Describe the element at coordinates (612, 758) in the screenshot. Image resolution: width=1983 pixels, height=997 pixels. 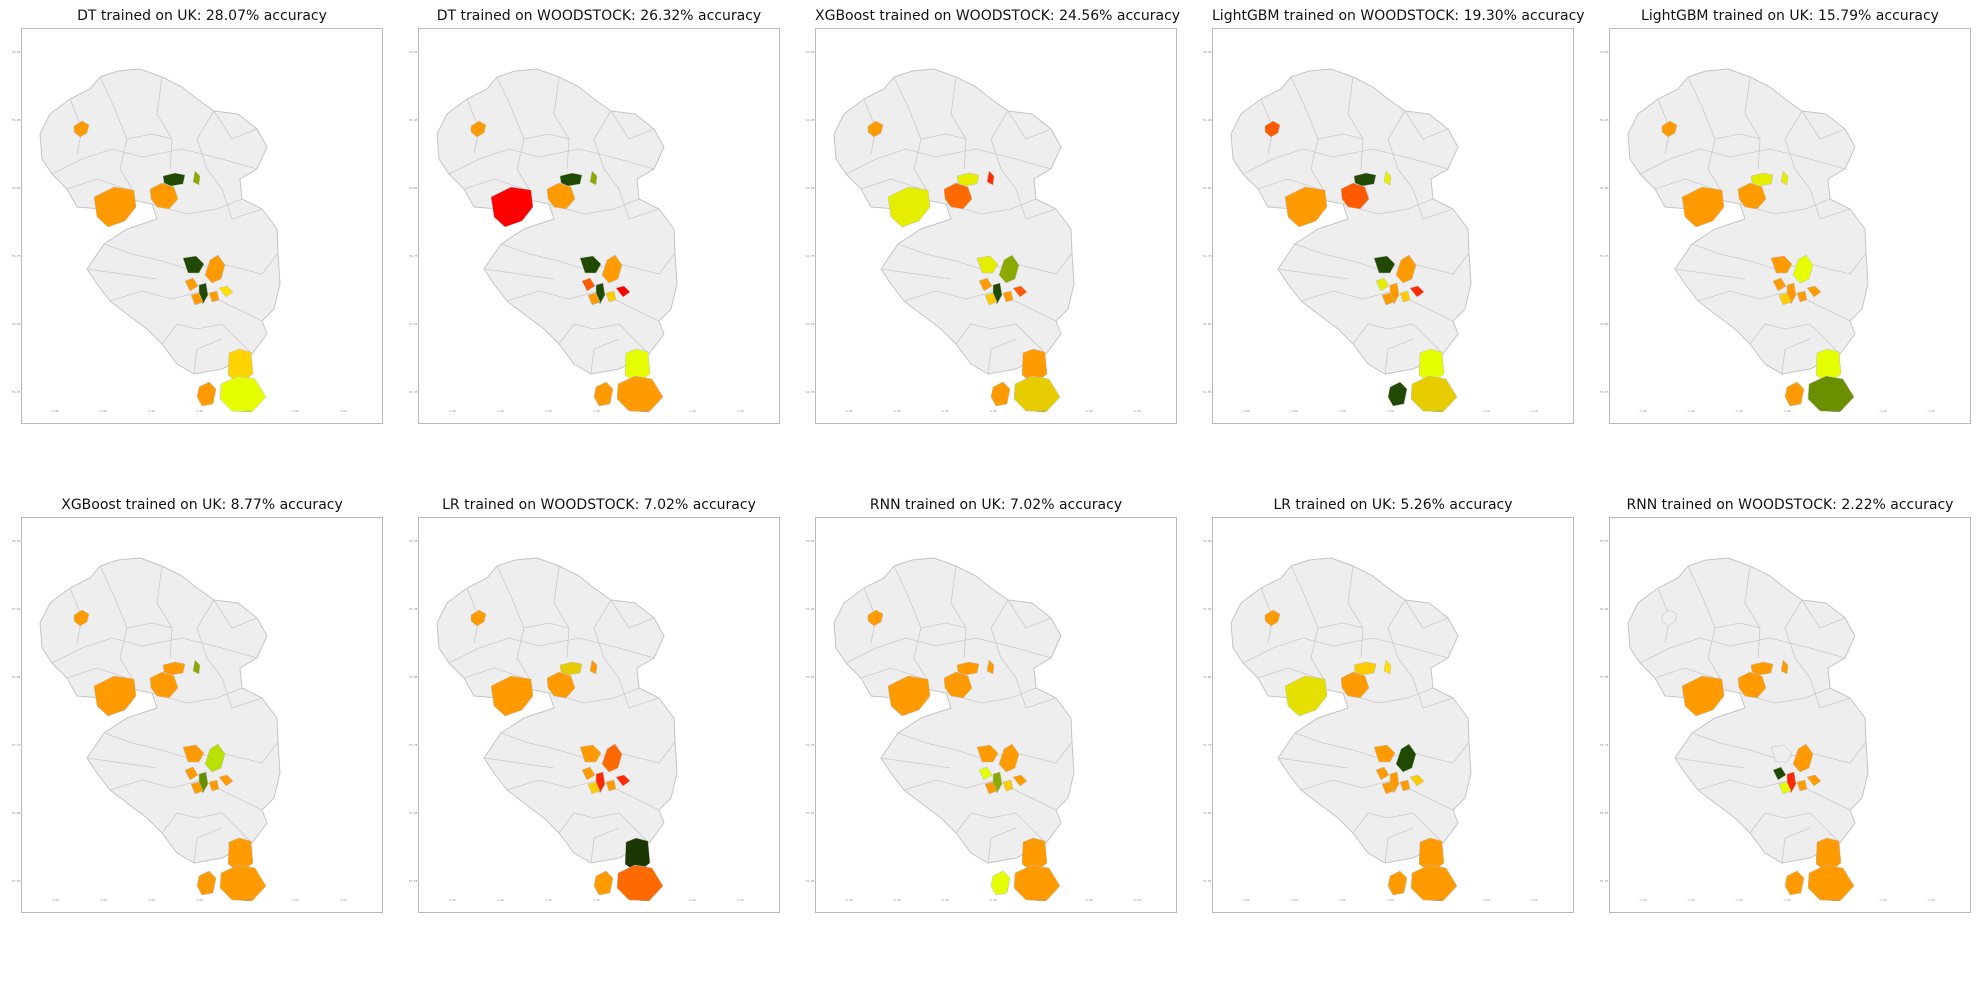
I see `region-c2` at that location.